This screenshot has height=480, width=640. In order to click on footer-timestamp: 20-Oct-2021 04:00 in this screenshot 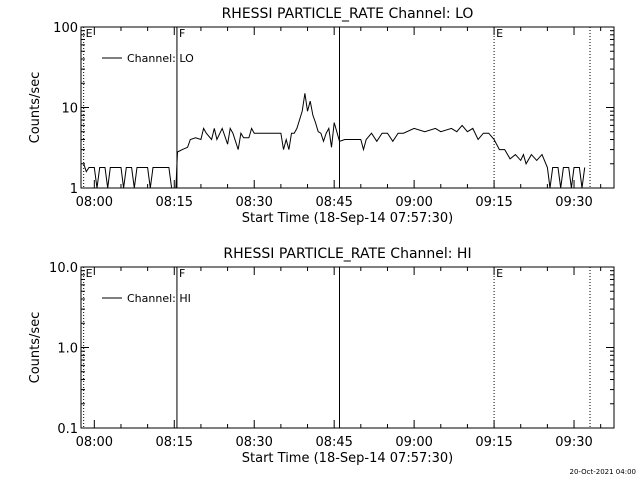, I will do `click(603, 472)`.